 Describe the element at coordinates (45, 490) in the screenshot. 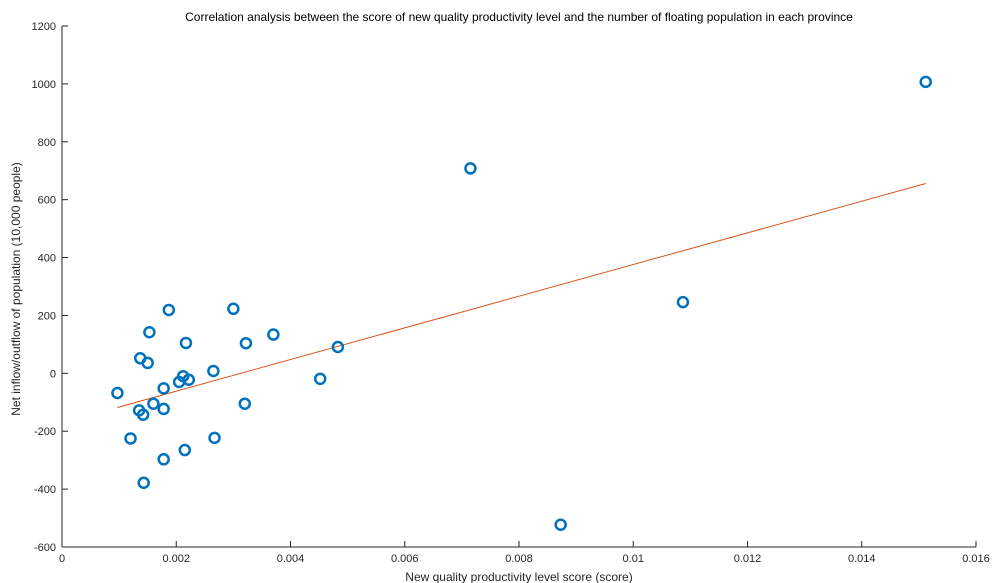

I see `y-tick-label: -400` at that location.